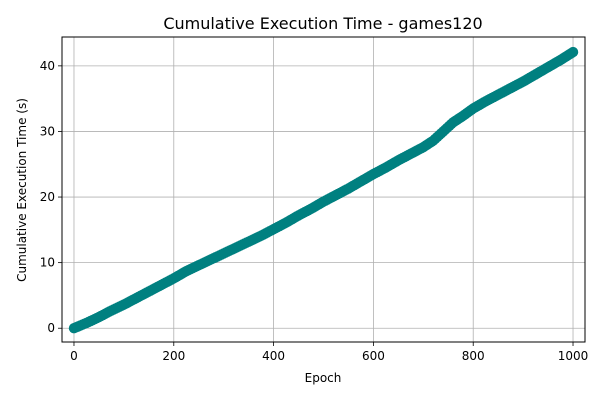 The height and width of the screenshot is (400, 600). I want to click on x-tick-label: 600, so click(373, 356).